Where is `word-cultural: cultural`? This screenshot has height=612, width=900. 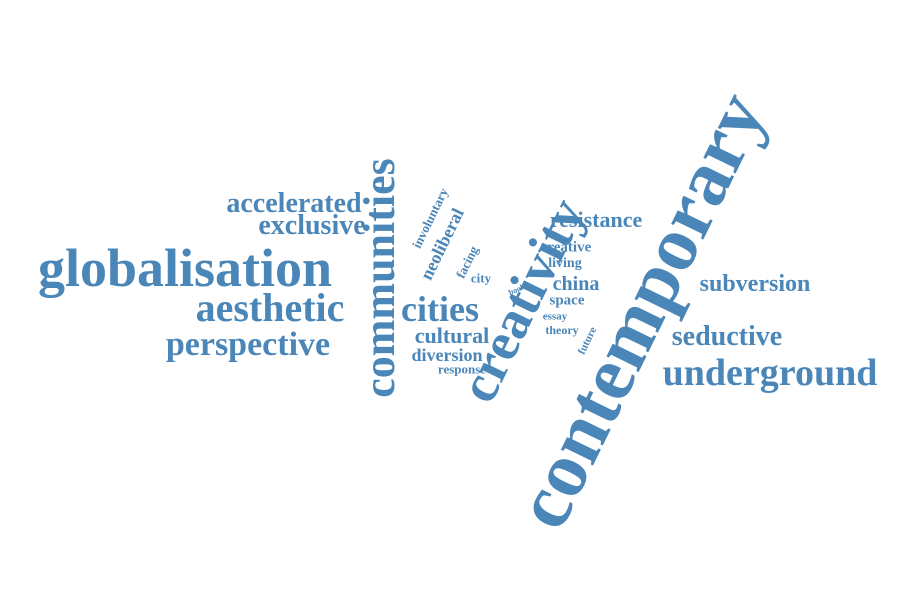
word-cultural: cultural is located at coordinates (452, 335).